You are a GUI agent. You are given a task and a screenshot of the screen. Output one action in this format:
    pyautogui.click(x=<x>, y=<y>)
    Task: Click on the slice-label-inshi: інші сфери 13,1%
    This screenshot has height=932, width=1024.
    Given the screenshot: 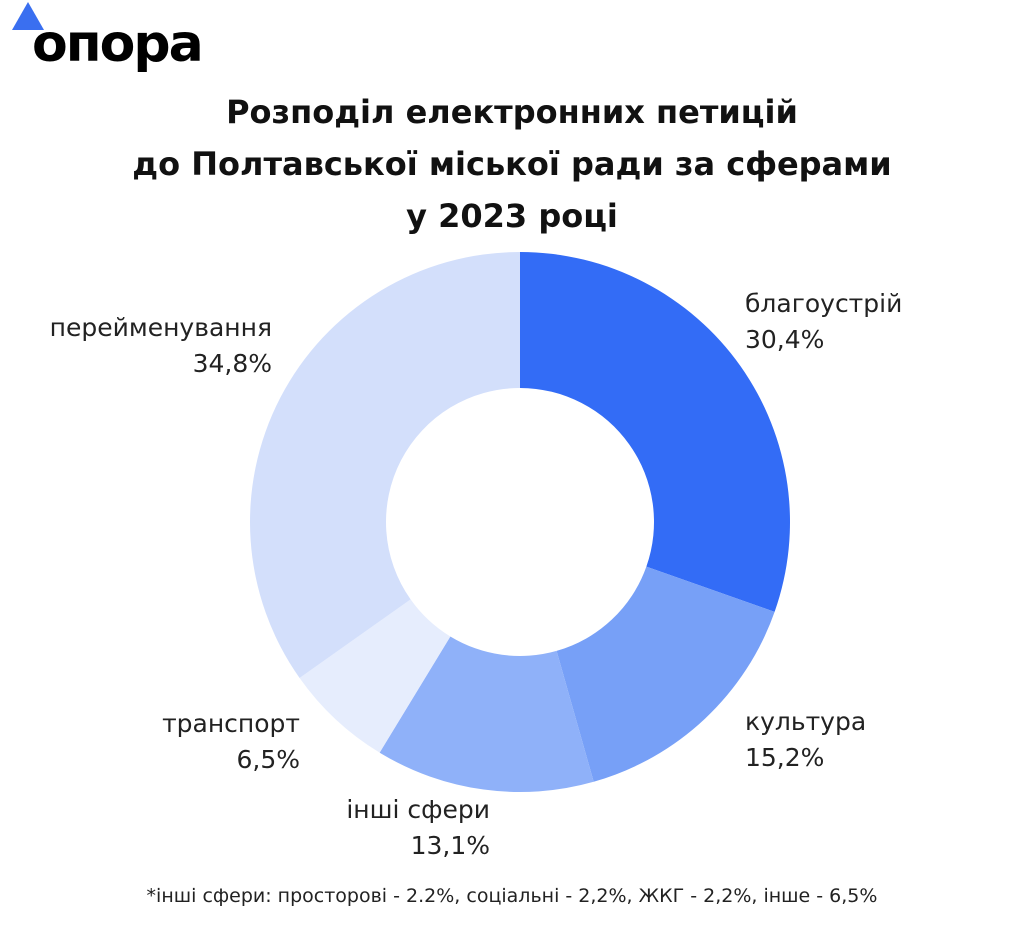 What is the action you would take?
    pyautogui.click(x=395, y=828)
    